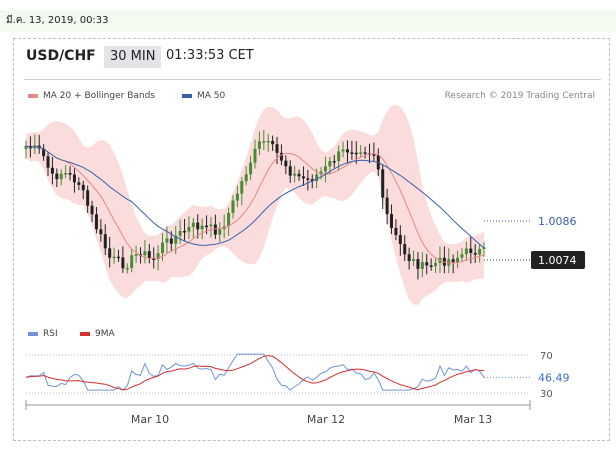 The height and width of the screenshot is (451, 616). What do you see at coordinates (297, 375) in the screenshot?
I see `rsi-panel: 70 30 46.49` at bounding box center [297, 375].